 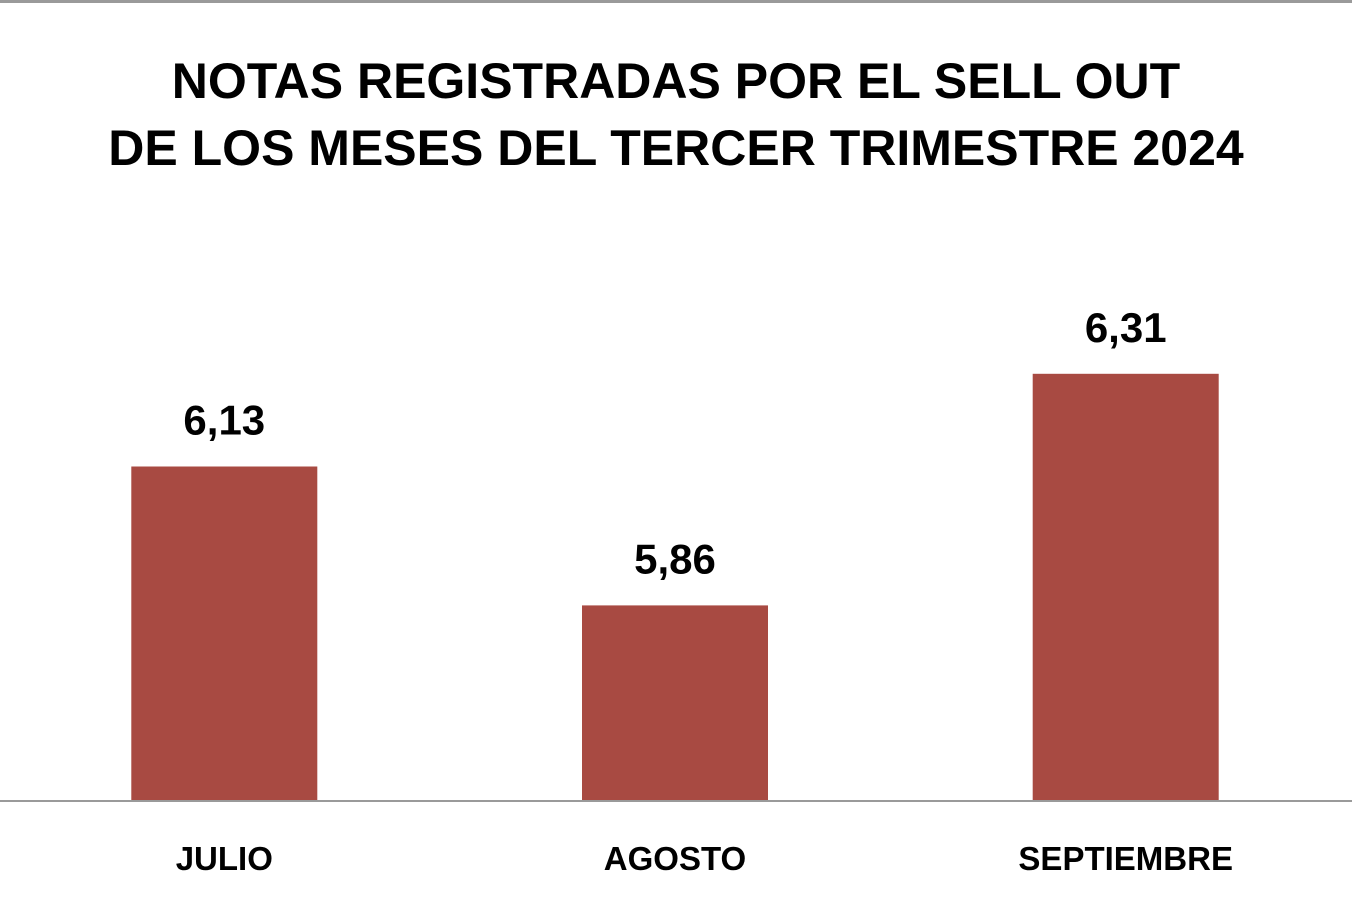 I want to click on bar-agosto, so click(x=675, y=703).